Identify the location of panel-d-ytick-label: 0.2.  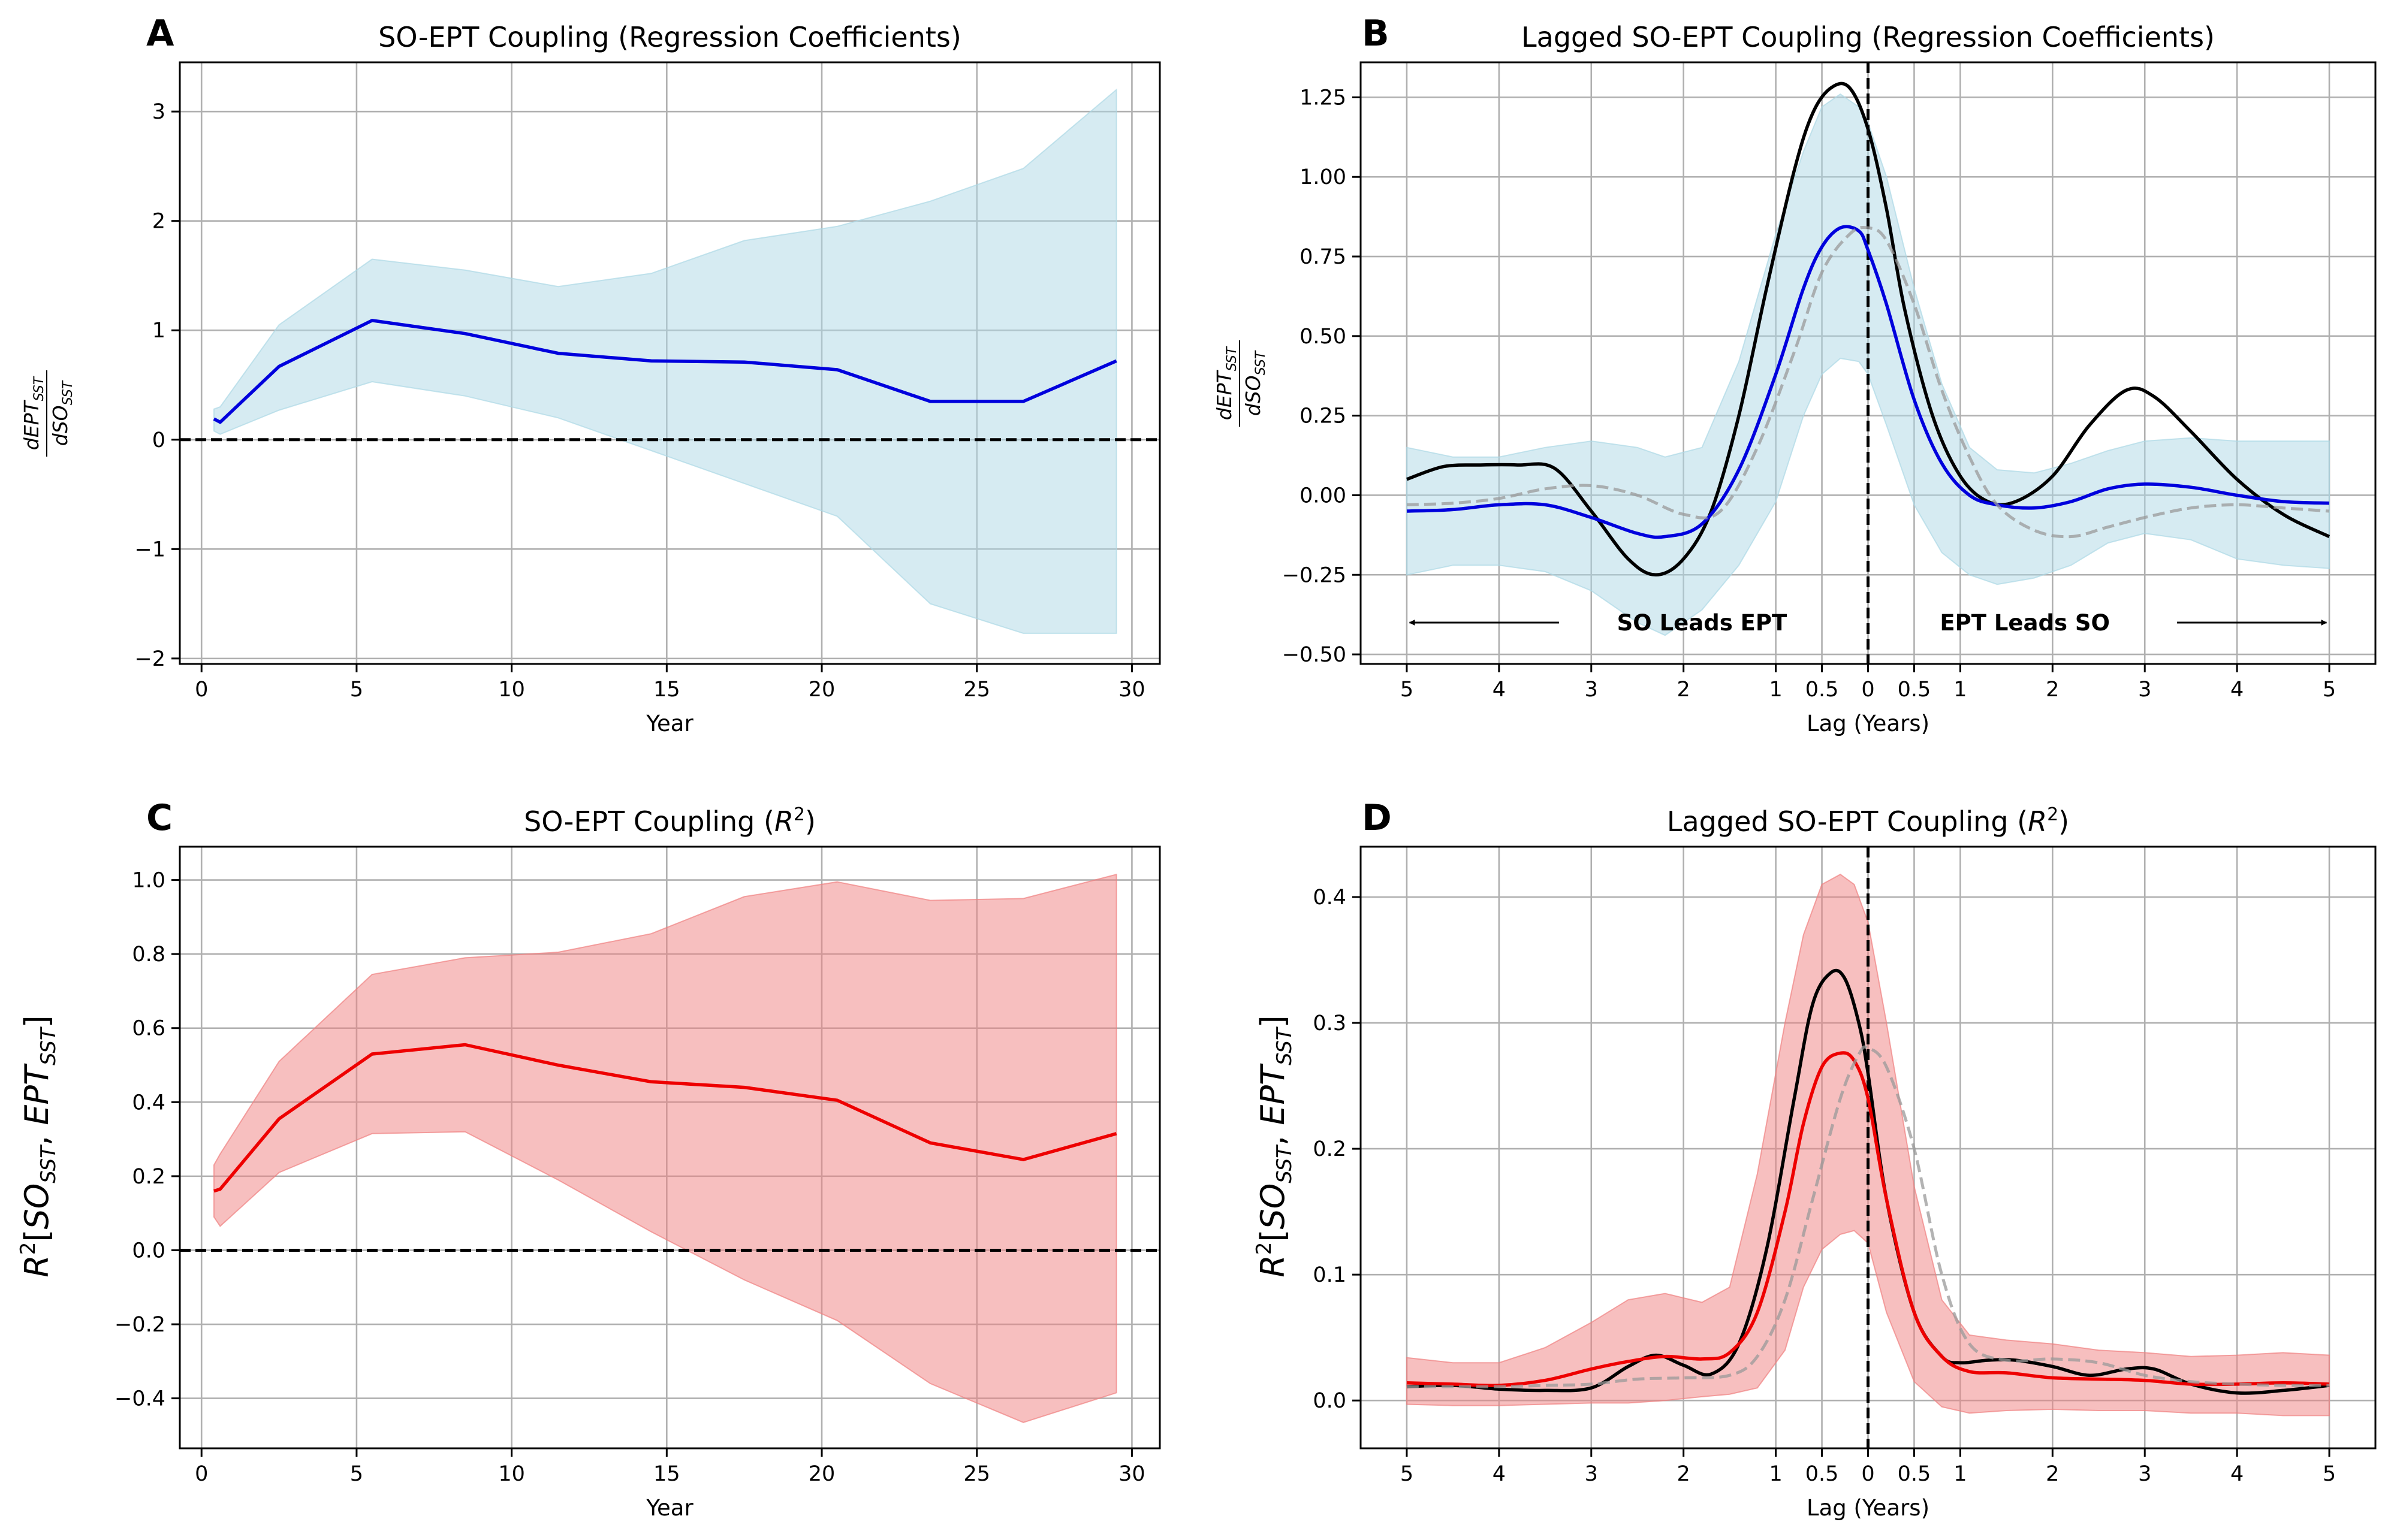
(1329, 1149).